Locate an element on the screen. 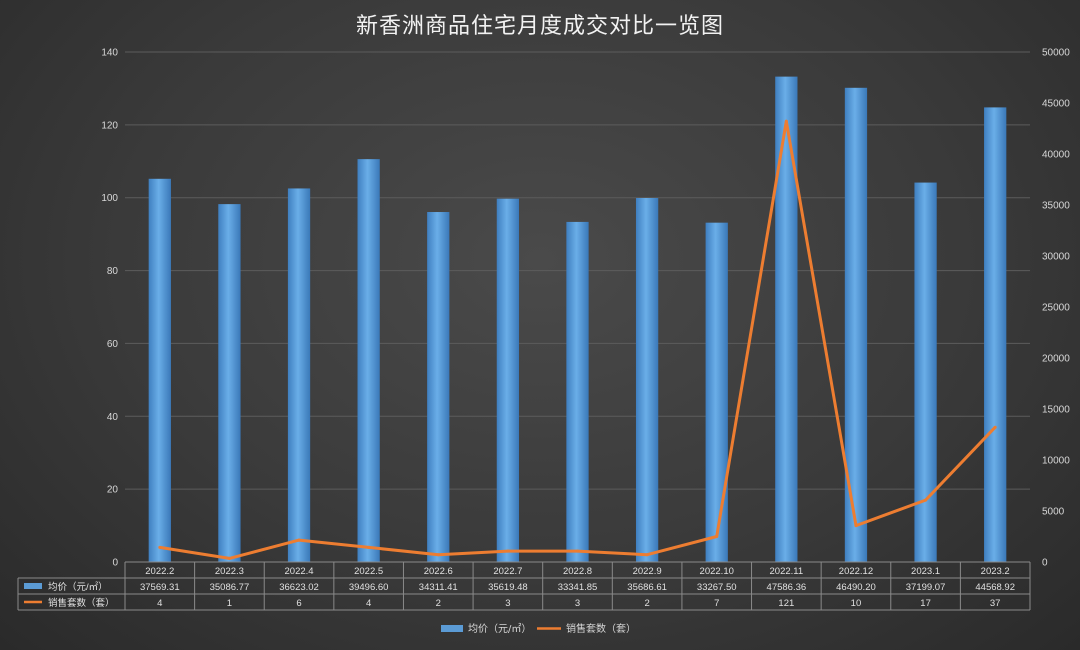  x-category-label: 2022.5 is located at coordinates (368, 571).